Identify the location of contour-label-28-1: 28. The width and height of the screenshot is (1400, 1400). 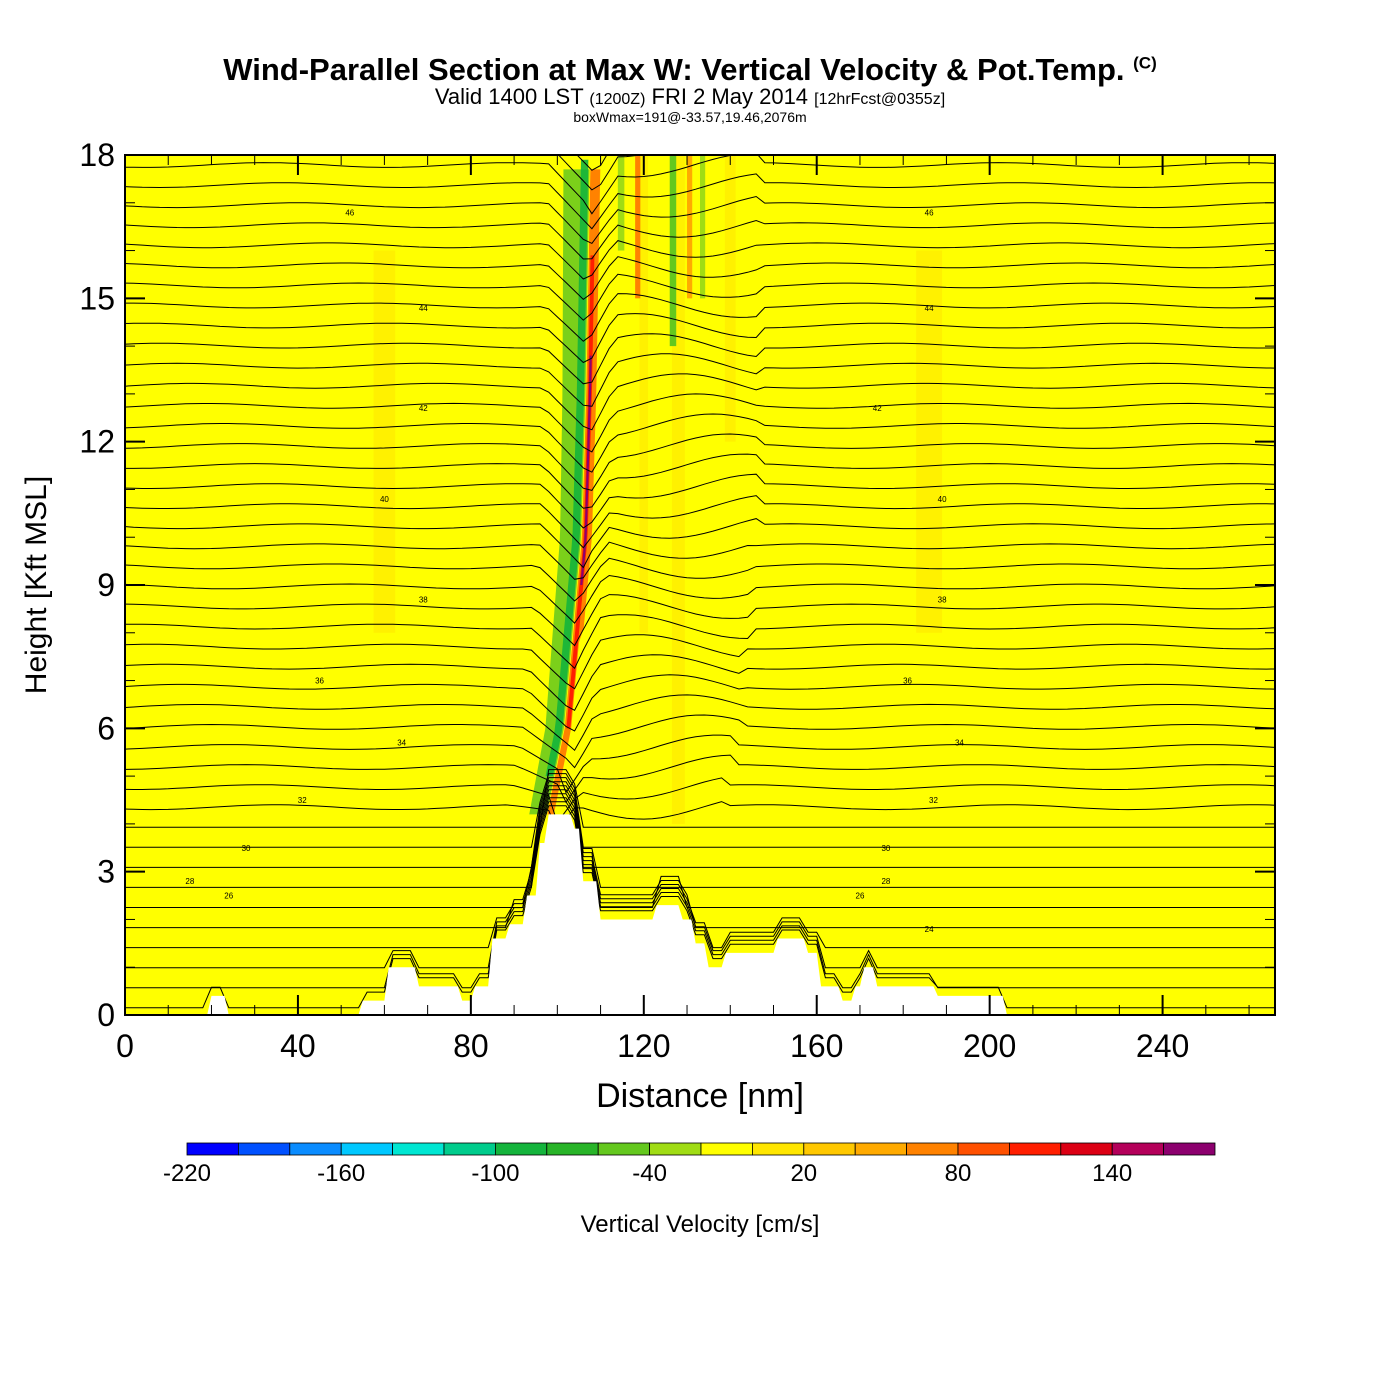
(885, 881).